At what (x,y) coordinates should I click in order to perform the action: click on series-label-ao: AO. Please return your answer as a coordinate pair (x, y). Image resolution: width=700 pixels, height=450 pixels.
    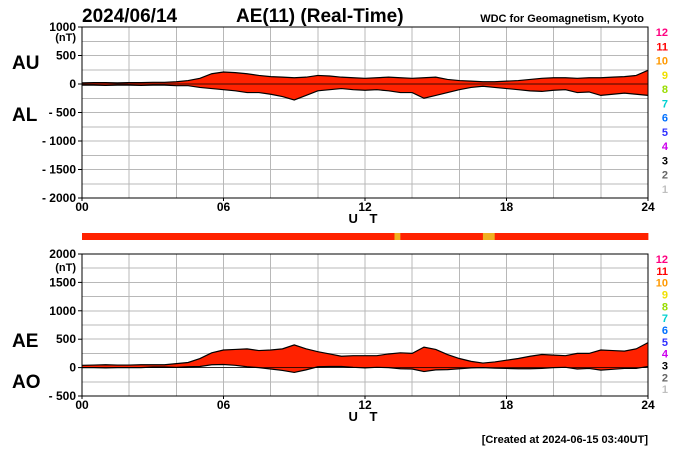
    Looking at the image, I should click on (26, 382).